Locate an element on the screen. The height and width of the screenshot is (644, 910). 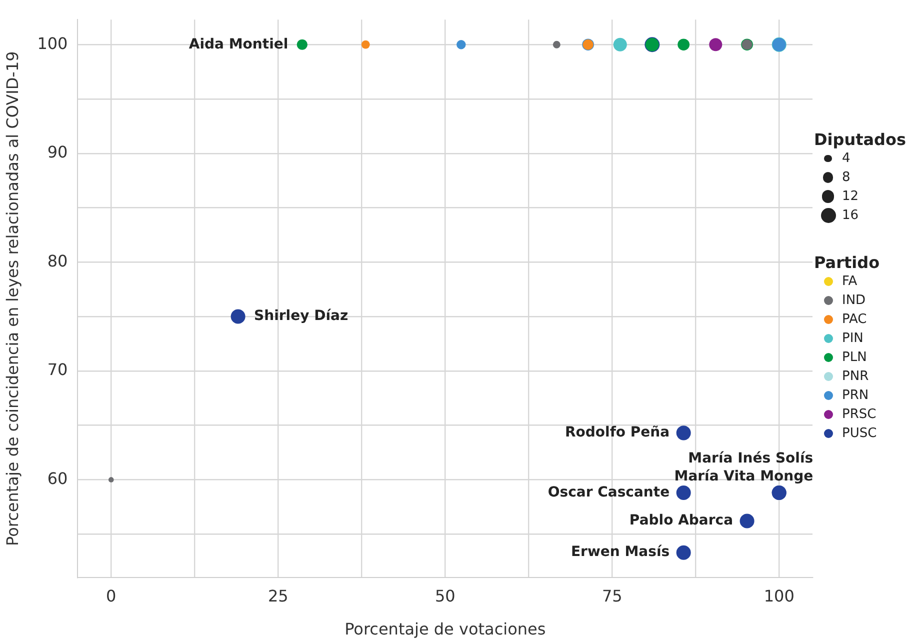
y-tick-label: 70 is located at coordinates (57, 370).